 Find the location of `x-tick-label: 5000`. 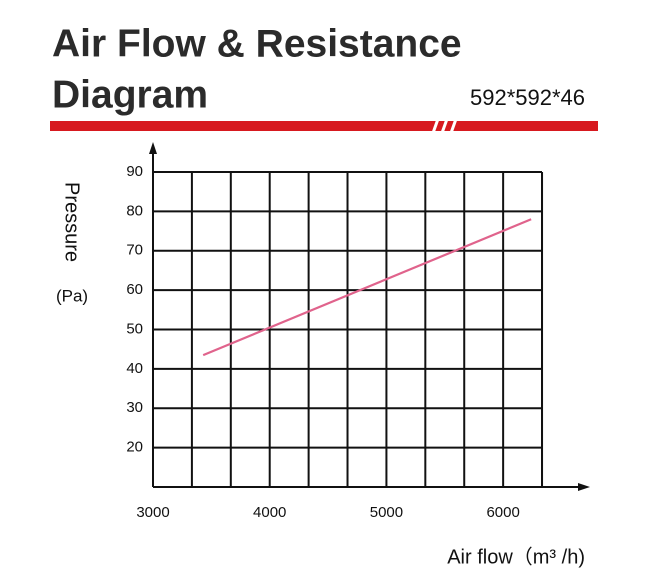

x-tick-label: 5000 is located at coordinates (386, 512).